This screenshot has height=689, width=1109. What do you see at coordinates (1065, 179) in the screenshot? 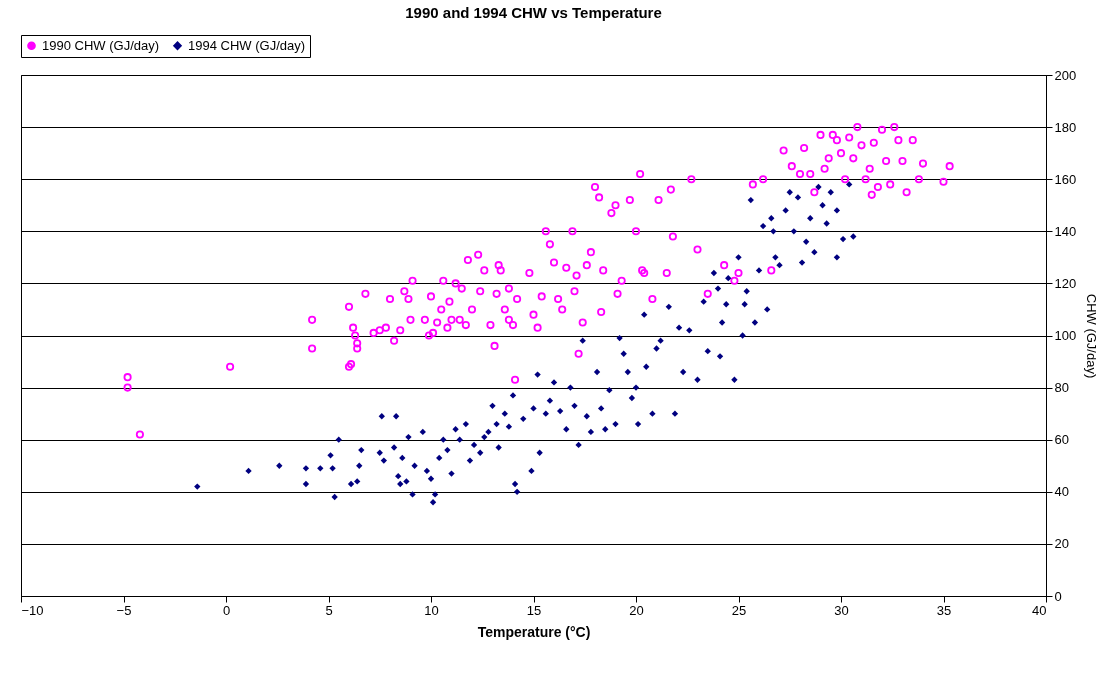
I see `y-tick-label: 160` at bounding box center [1065, 179].